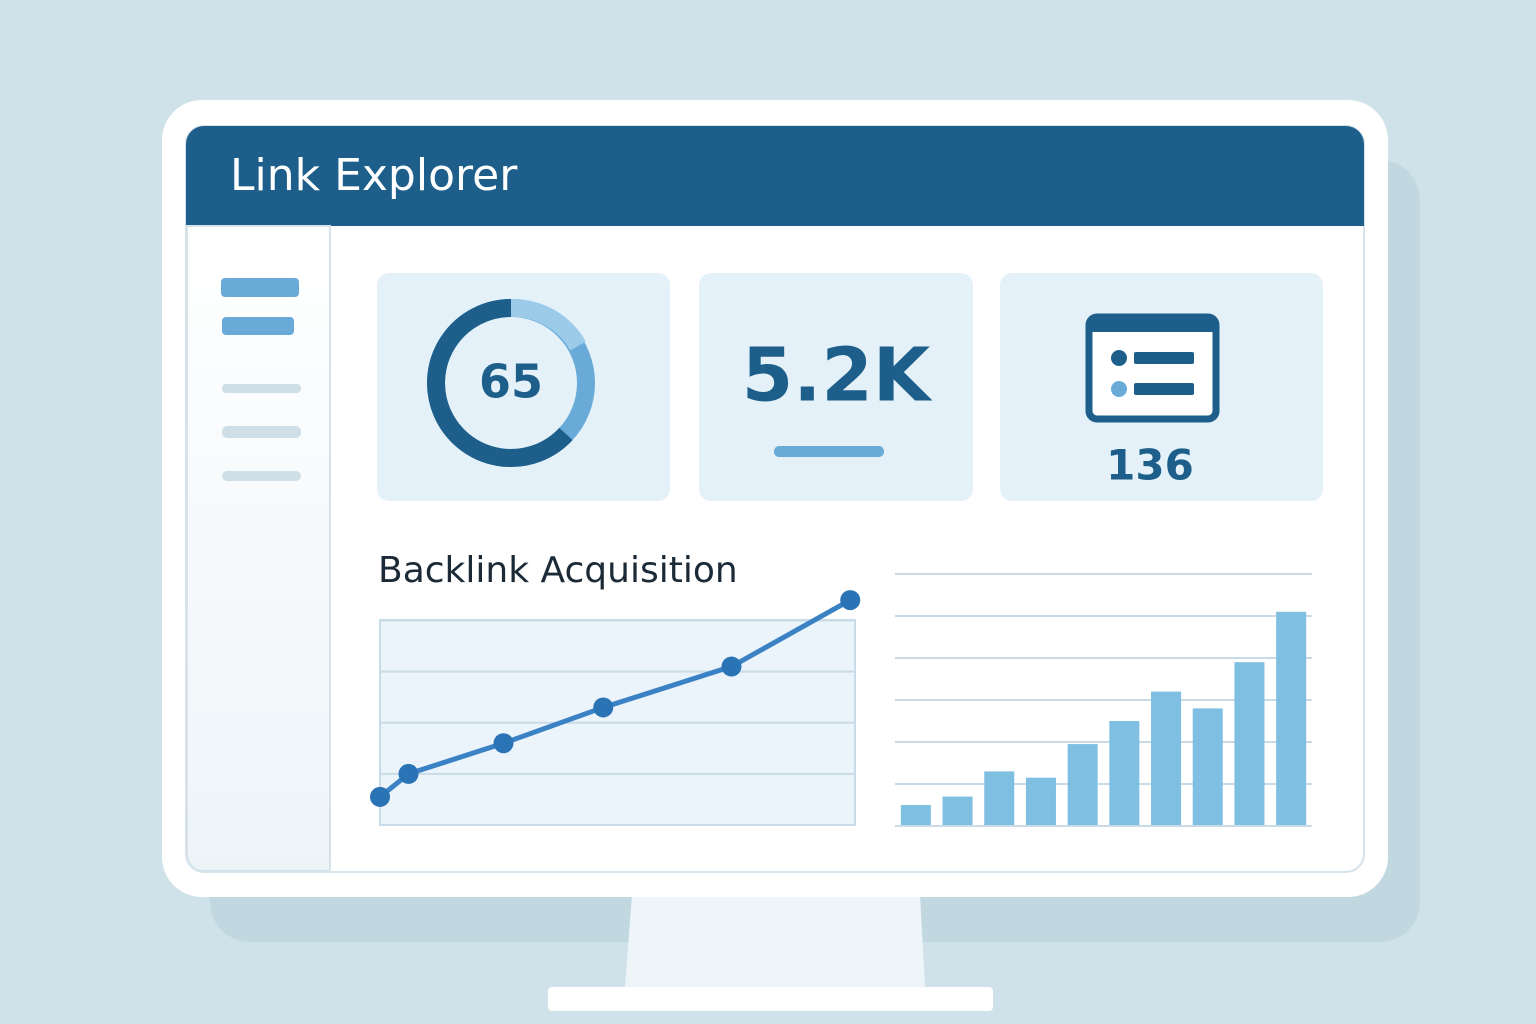 The width and height of the screenshot is (1536, 1024). Describe the element at coordinates (1152, 368) in the screenshot. I see `list-icon` at that location.